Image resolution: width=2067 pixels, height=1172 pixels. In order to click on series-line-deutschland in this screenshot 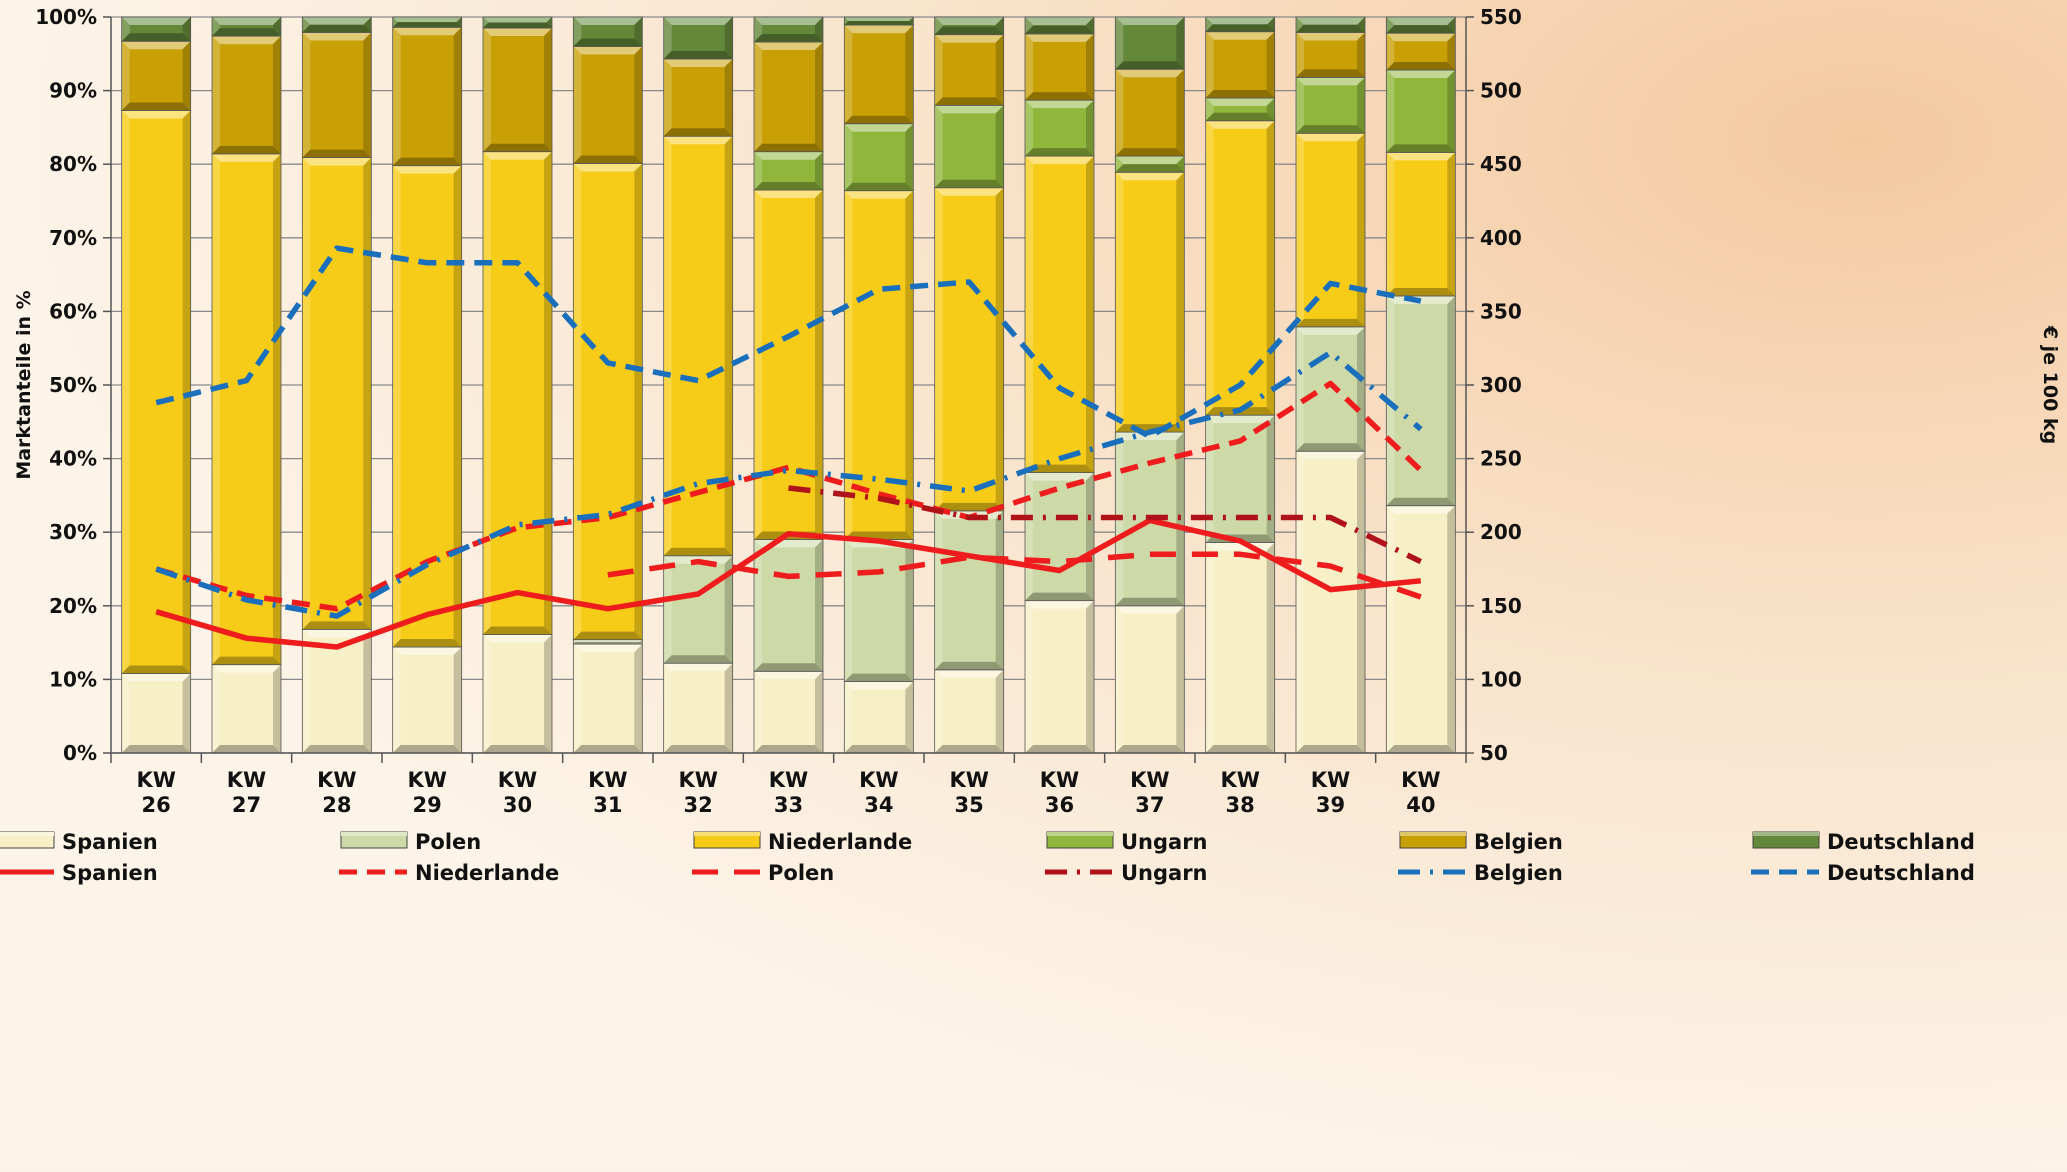, I will do `click(788, 342)`.